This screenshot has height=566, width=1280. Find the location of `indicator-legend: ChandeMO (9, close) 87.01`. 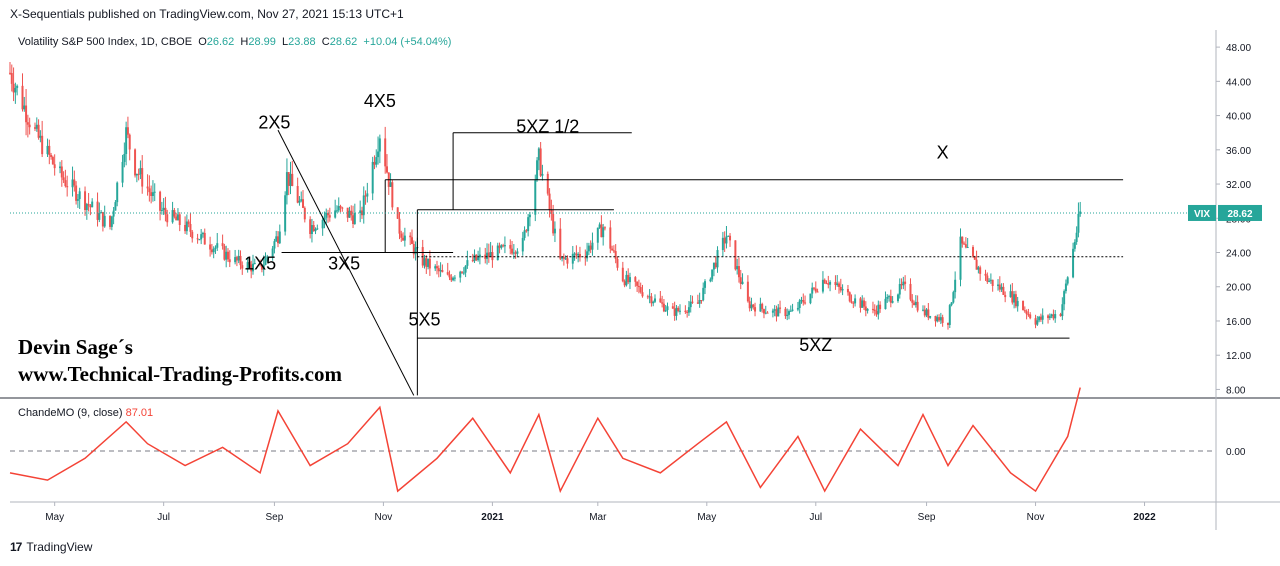

indicator-legend: ChandeMO (9, close) 87.01 is located at coordinates (85, 413).